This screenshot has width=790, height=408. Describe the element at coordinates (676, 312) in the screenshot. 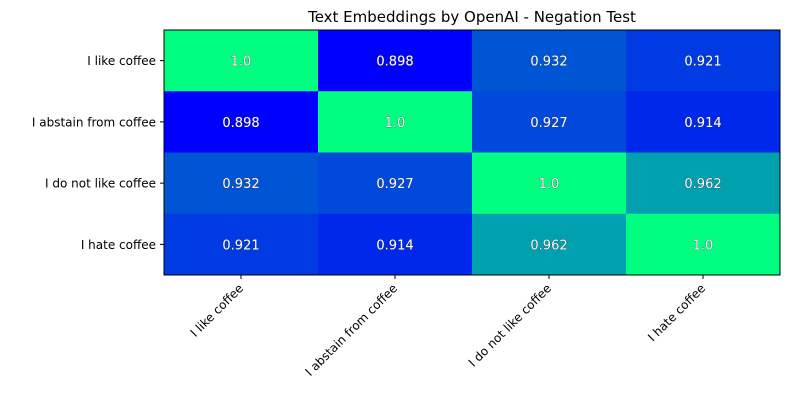

I see `x-tick-label: I hate coffee` at that location.